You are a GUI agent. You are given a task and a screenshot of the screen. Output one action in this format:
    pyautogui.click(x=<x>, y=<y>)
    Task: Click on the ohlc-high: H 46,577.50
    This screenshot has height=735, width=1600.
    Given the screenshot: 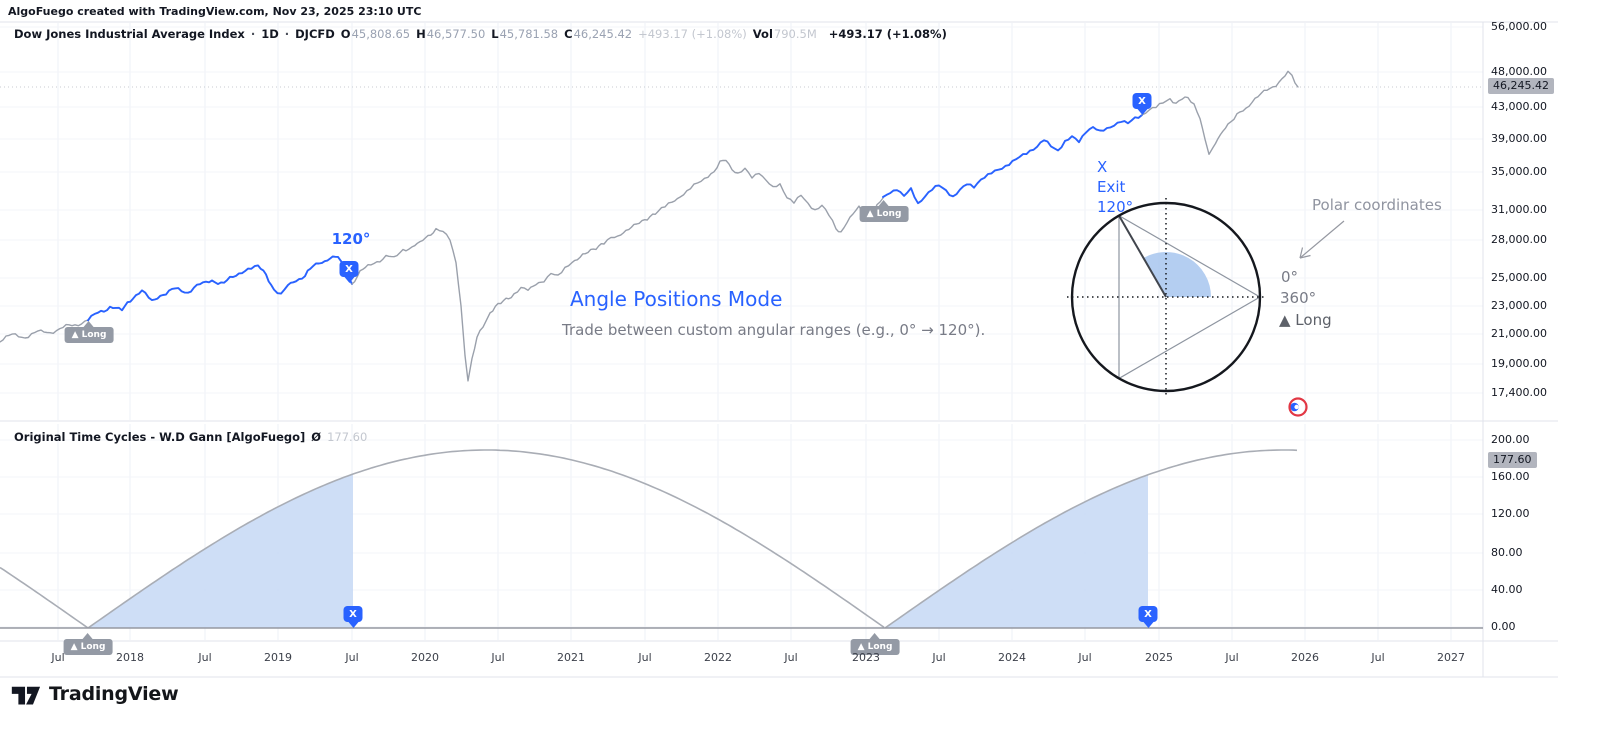 What is the action you would take?
    pyautogui.click(x=450, y=34)
    